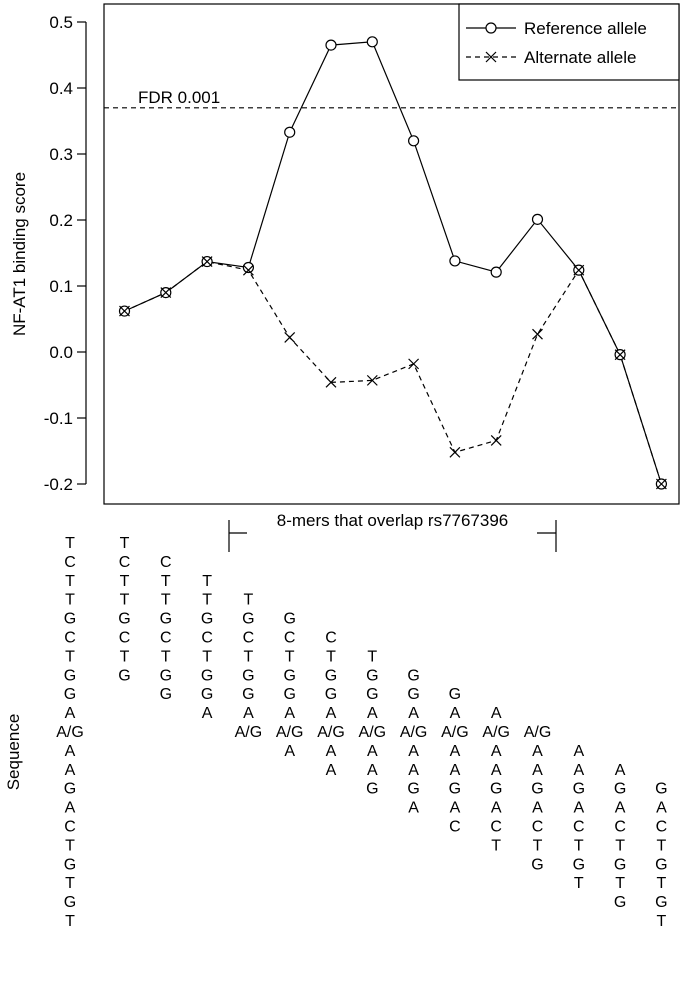 The width and height of the screenshot is (685, 995). I want to click on y-tick-label: 0.3, so click(61, 154).